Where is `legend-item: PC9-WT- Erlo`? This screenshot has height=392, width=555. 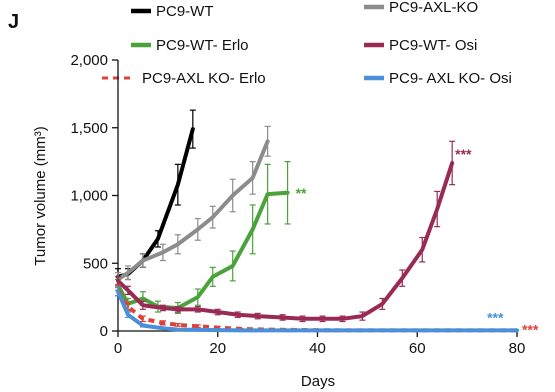 legend-item: PC9-WT- Erlo is located at coordinates (190, 45).